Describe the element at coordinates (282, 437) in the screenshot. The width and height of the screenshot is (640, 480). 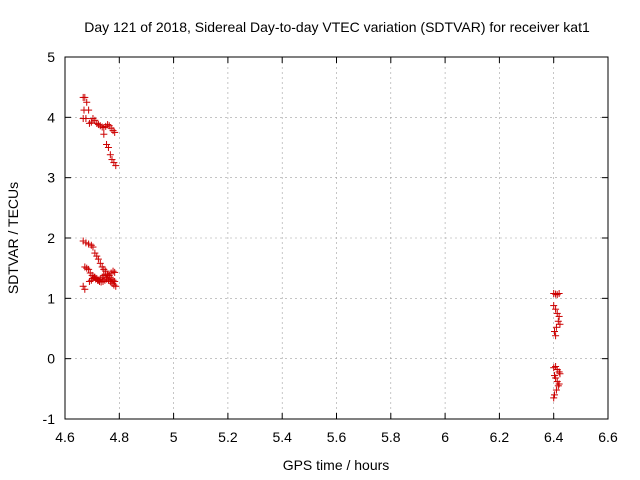
I see `x-tick-label: 5.4` at that location.